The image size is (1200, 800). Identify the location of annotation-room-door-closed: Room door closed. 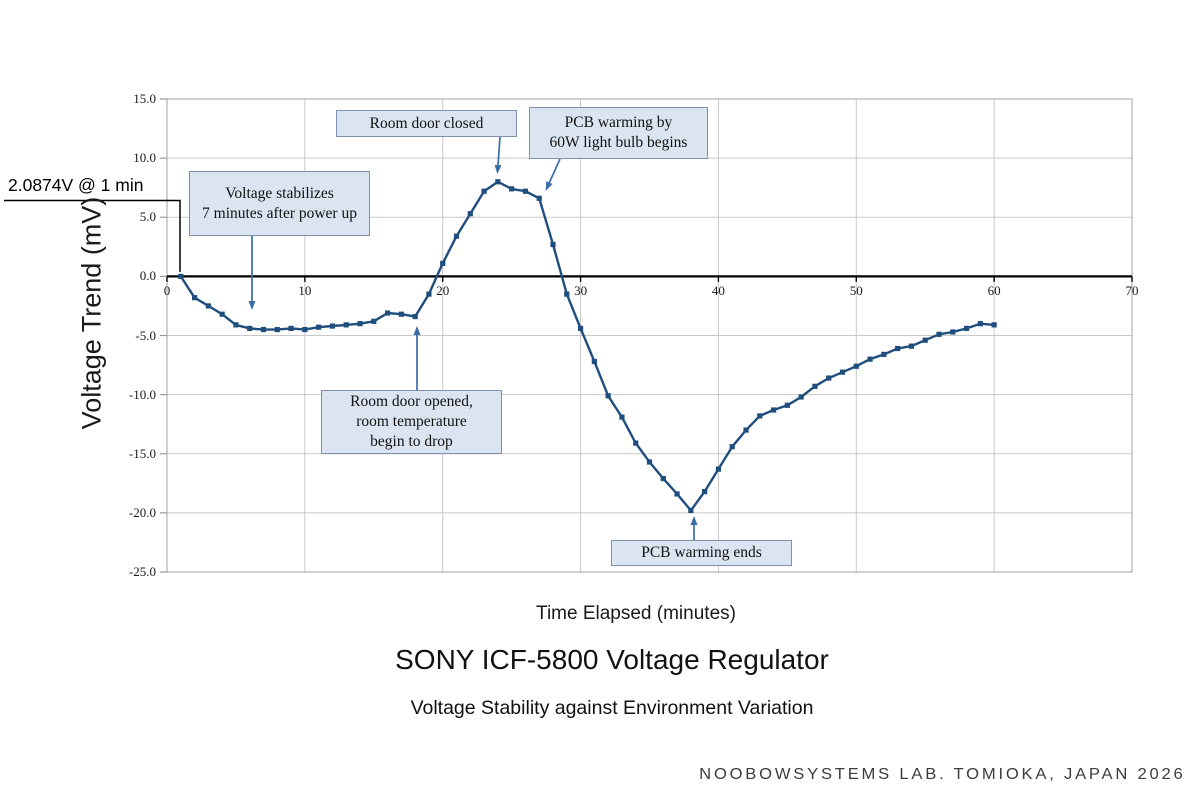
(426, 123).